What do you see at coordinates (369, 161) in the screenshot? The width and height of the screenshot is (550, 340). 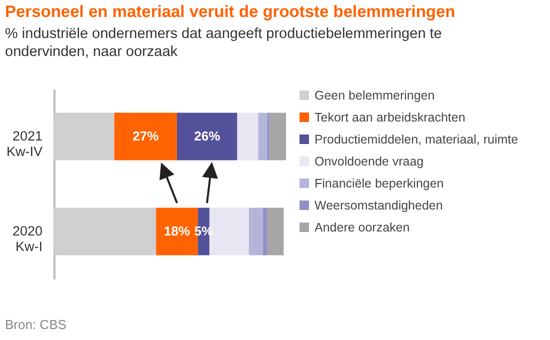 I see `legend-label: Onvoldoende vraag` at bounding box center [369, 161].